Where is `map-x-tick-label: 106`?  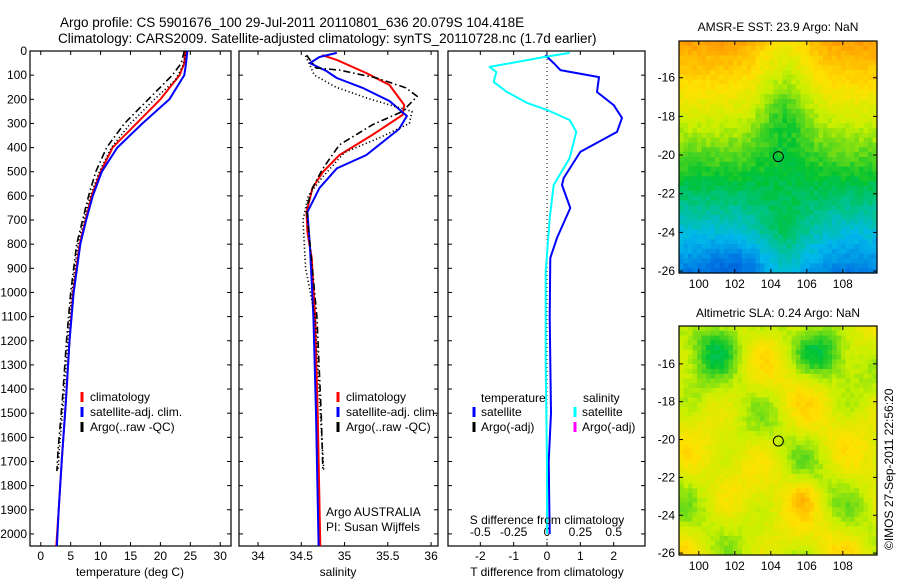
map-x-tick-label: 106 is located at coordinates (807, 284).